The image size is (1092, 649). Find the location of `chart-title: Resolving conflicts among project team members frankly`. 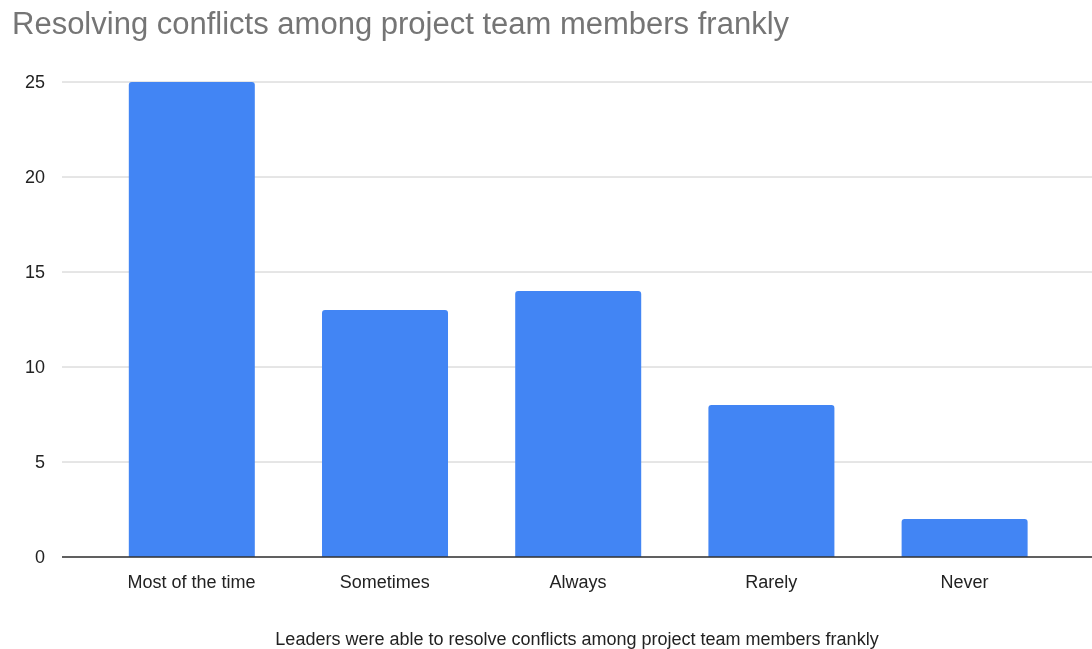

chart-title: Resolving conflicts among project team members frankly is located at coordinates (401, 24).